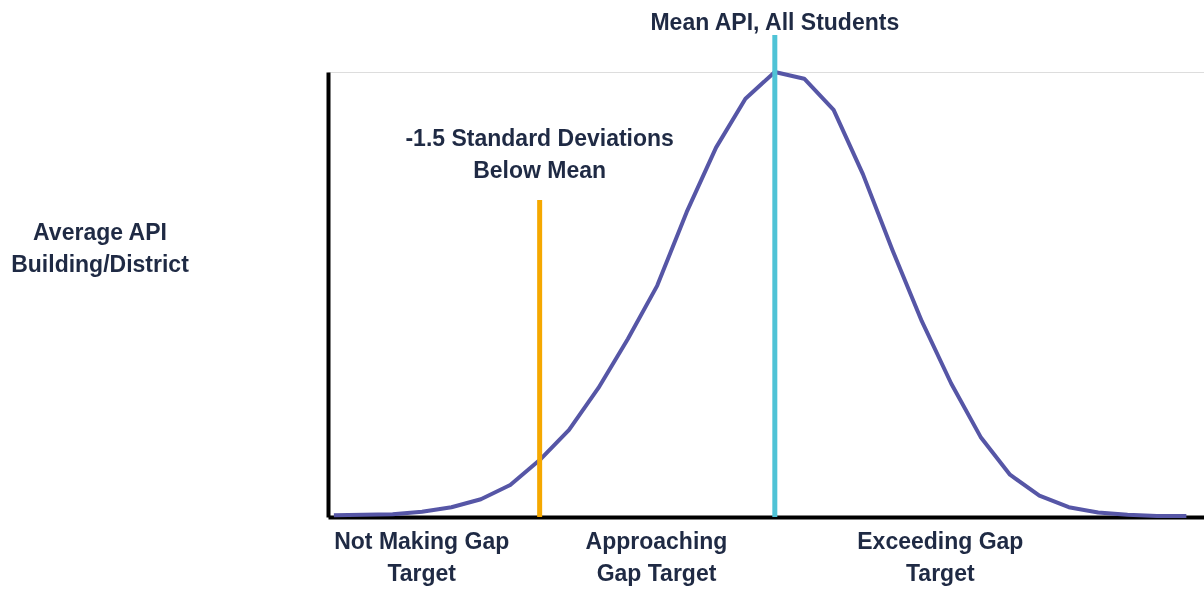 This screenshot has width=1204, height=598. Describe the element at coordinates (656, 557) in the screenshot. I see `text: Approaching Gap Target` at that location.